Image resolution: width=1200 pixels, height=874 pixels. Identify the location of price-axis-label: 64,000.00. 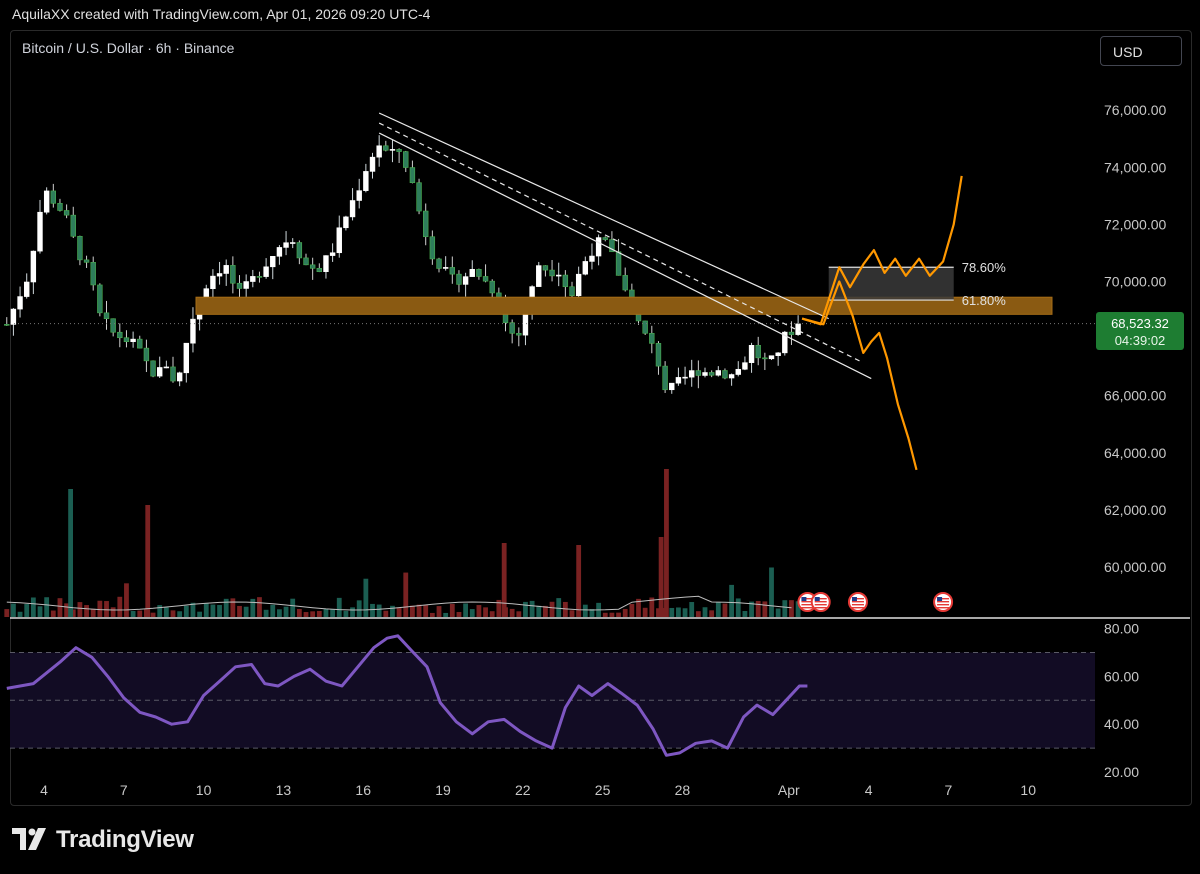
(1135, 453).